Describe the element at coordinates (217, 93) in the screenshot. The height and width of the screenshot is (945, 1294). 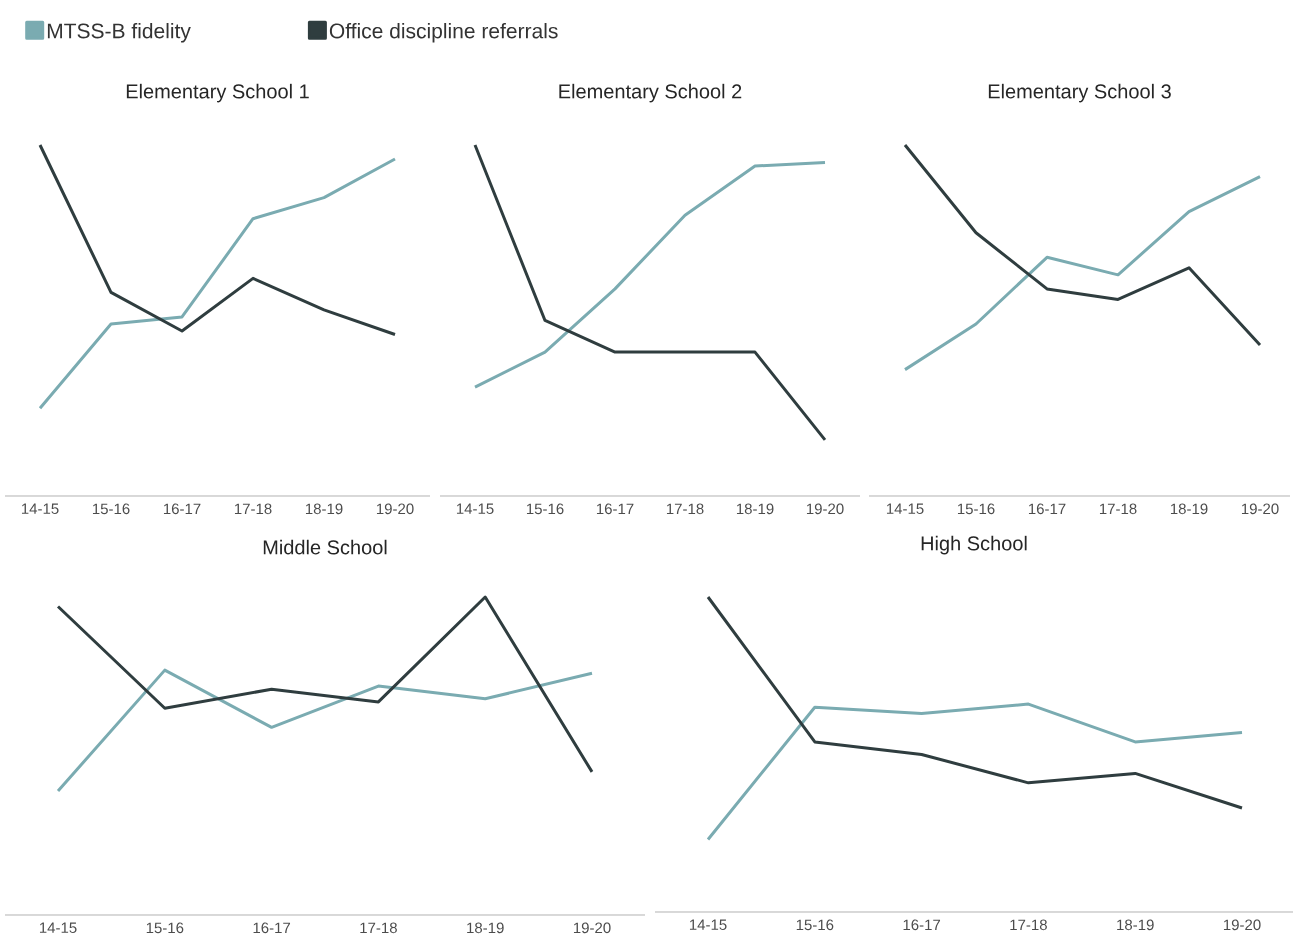
I see `chart-title: Elementary School 1` at that location.